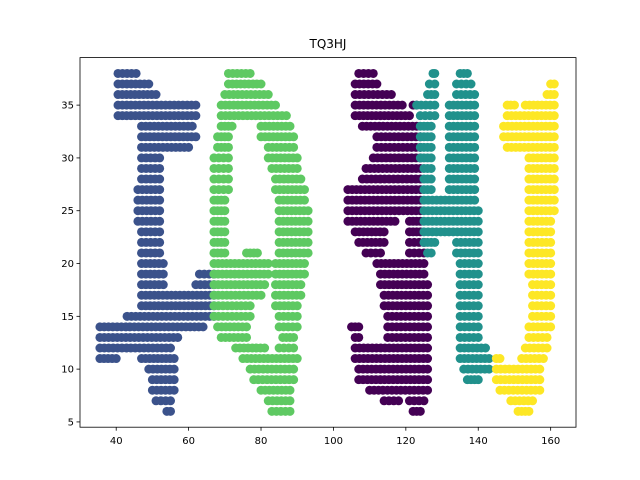 The height and width of the screenshot is (480, 640). I want to click on series-H, so click(453, 226).